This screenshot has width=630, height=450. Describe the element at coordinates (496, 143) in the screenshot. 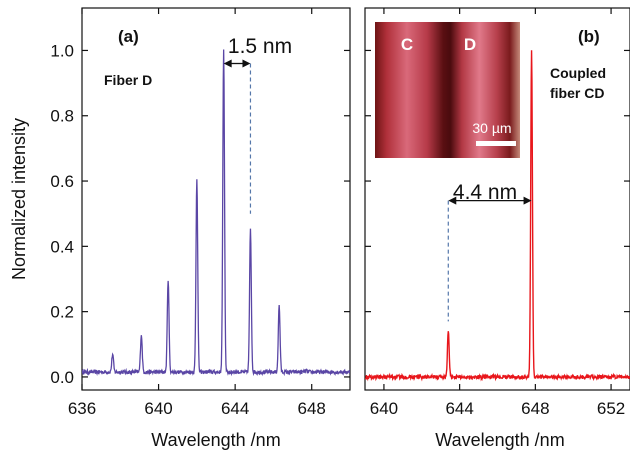

I see `inset-scale-bar` at that location.